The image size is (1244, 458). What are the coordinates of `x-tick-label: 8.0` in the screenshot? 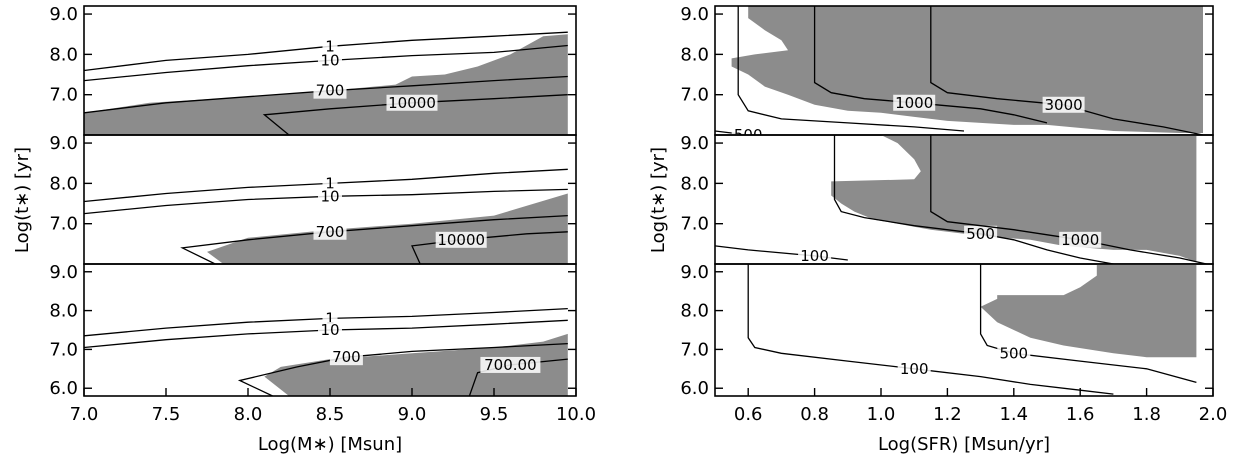 It's located at (248, 414).